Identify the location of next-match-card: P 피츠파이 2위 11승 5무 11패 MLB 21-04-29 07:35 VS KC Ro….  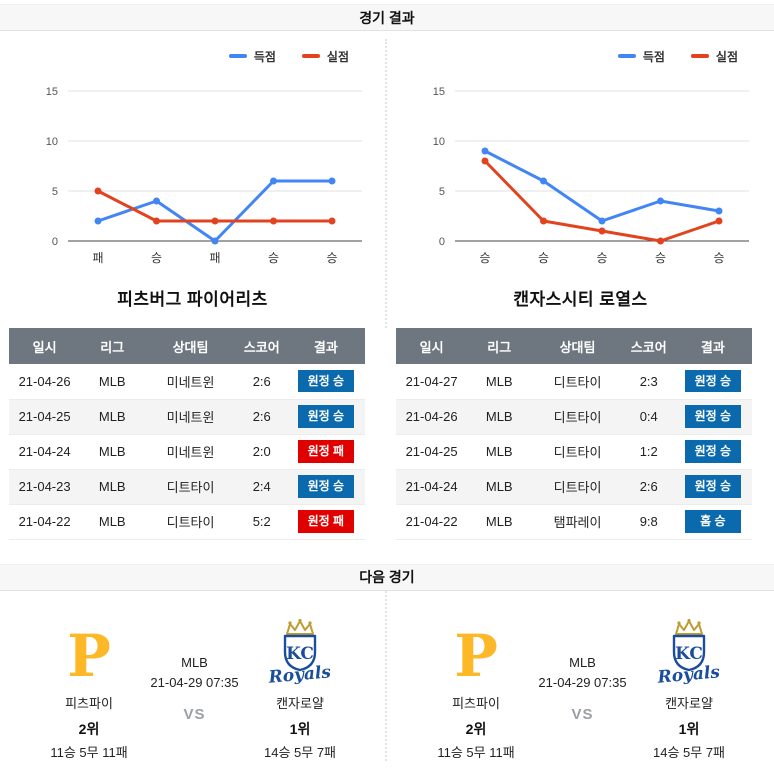
(580, 676).